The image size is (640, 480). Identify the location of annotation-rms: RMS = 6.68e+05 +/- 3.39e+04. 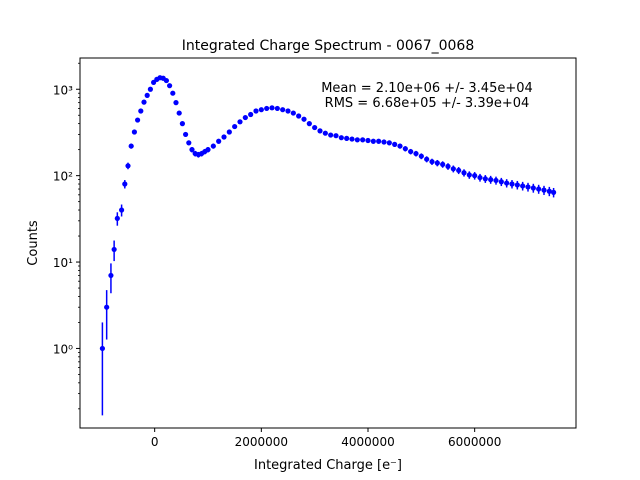
(427, 103).